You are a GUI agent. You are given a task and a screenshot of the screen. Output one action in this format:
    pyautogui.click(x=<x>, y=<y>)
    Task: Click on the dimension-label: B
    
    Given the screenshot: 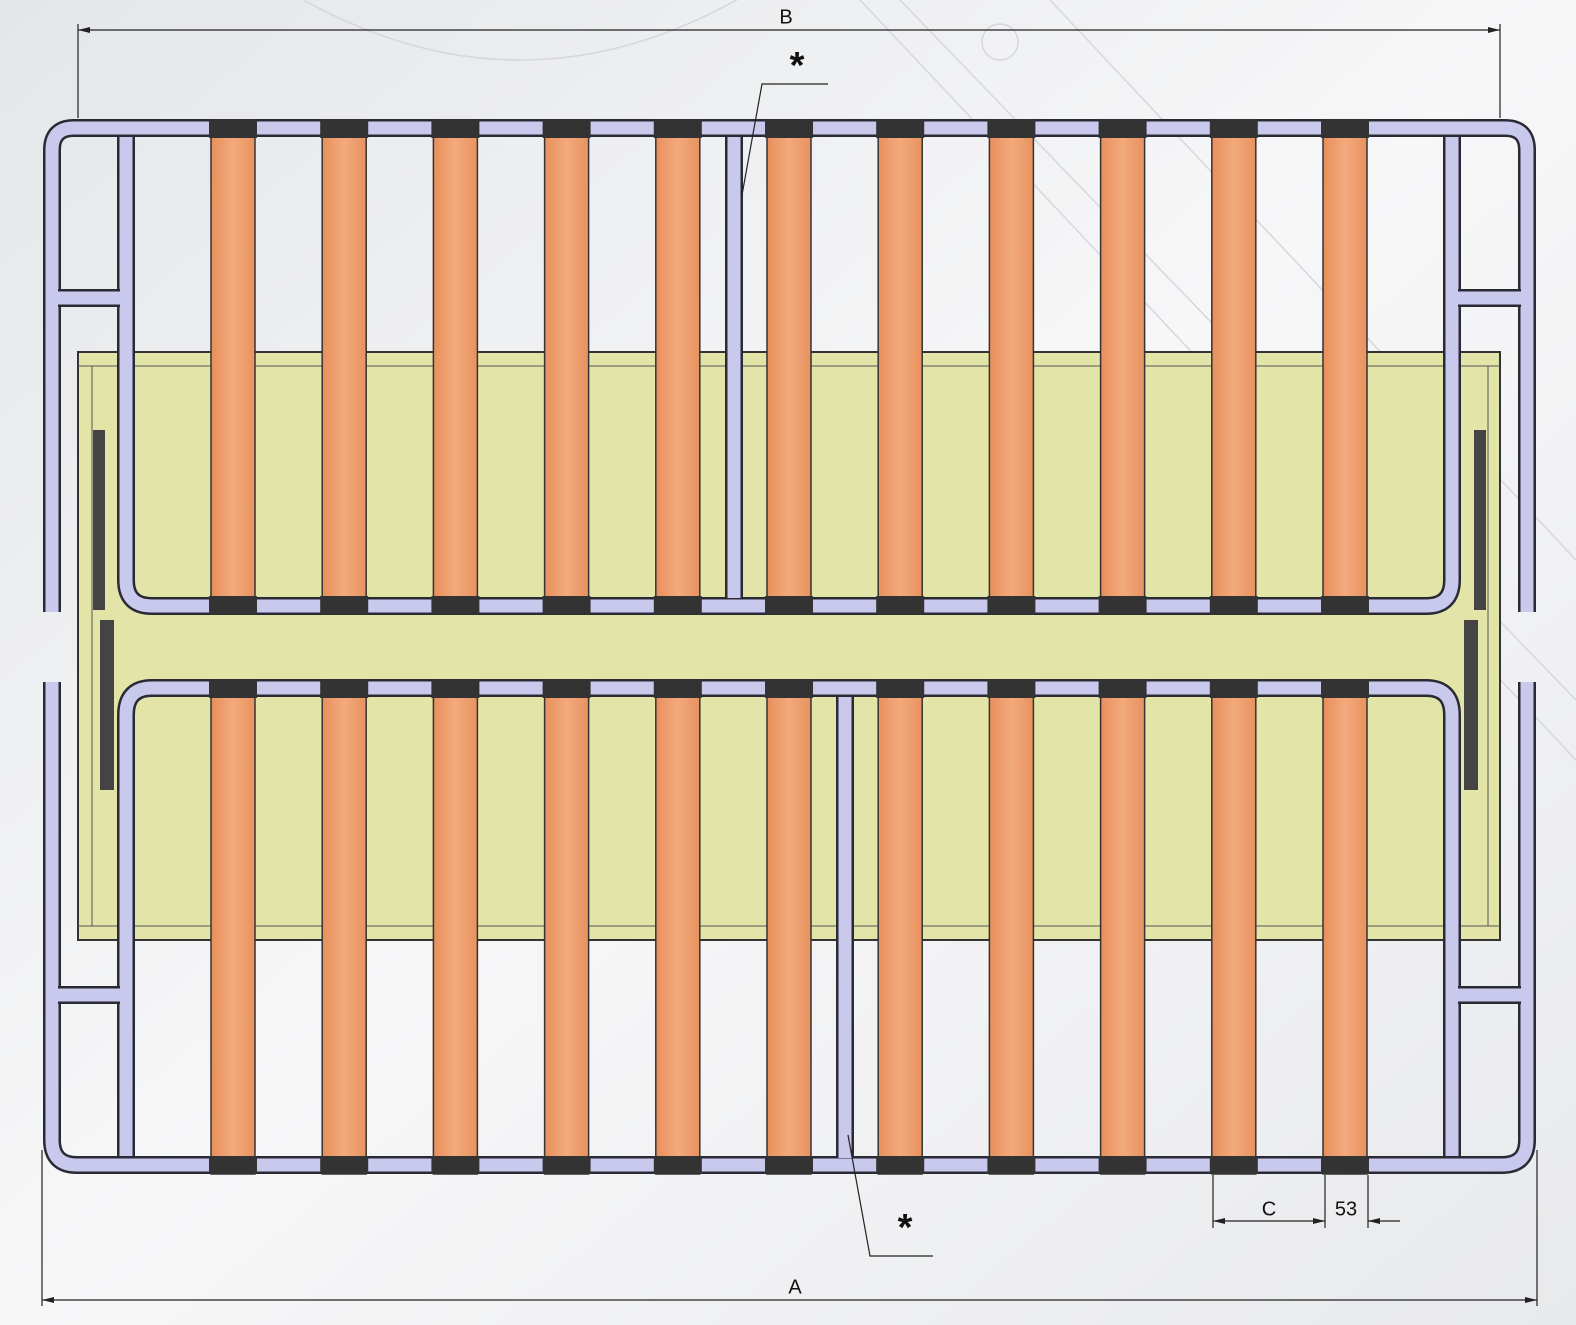 What is the action you would take?
    pyautogui.click(x=785, y=17)
    